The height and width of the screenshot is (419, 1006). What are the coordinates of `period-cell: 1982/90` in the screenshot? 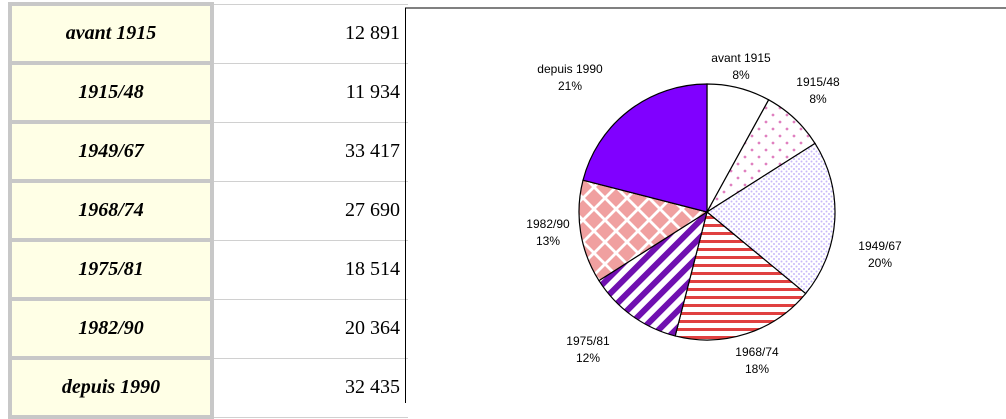 It's located at (111, 328).